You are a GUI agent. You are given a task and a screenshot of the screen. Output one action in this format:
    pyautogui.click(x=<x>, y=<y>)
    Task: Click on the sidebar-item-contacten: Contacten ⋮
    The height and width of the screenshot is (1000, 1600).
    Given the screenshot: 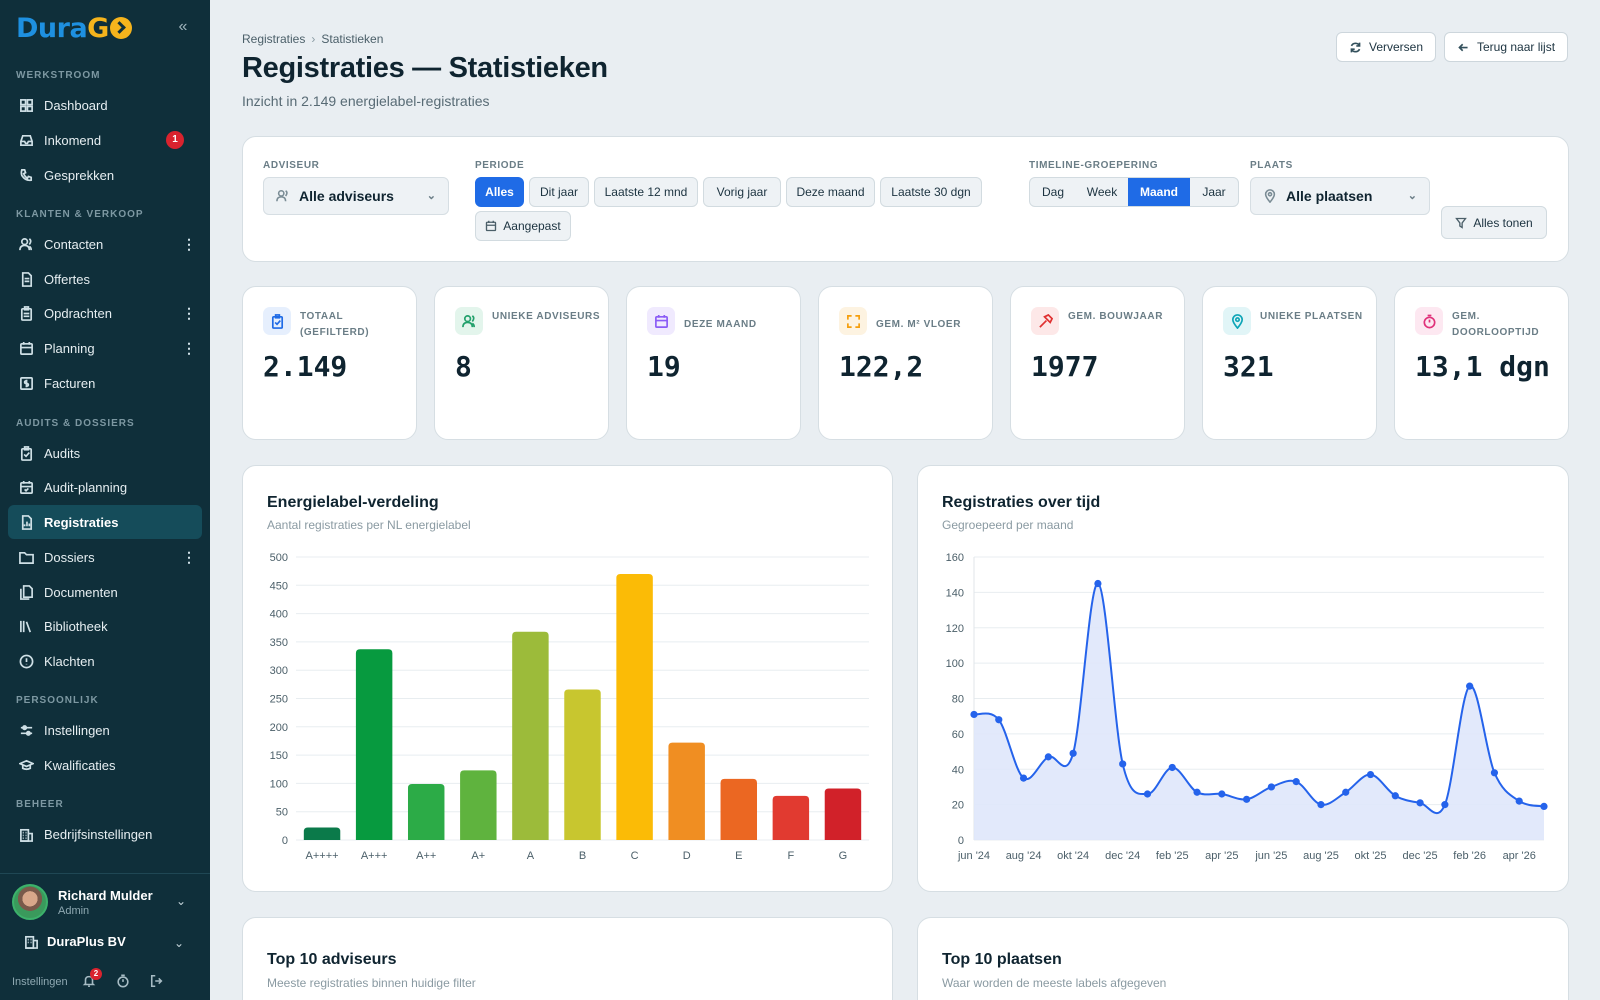 What is the action you would take?
    pyautogui.click(x=105, y=244)
    